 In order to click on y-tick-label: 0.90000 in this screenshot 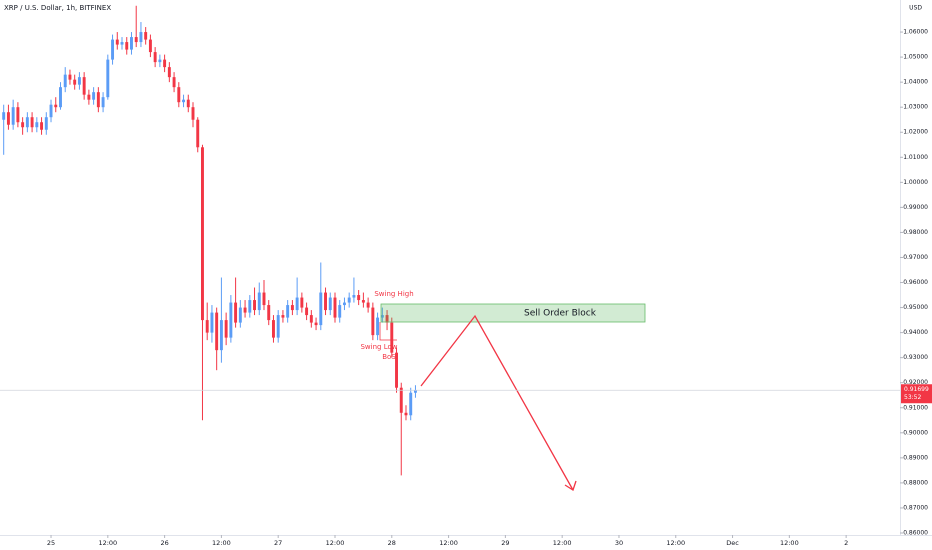, I will do `click(915, 432)`.